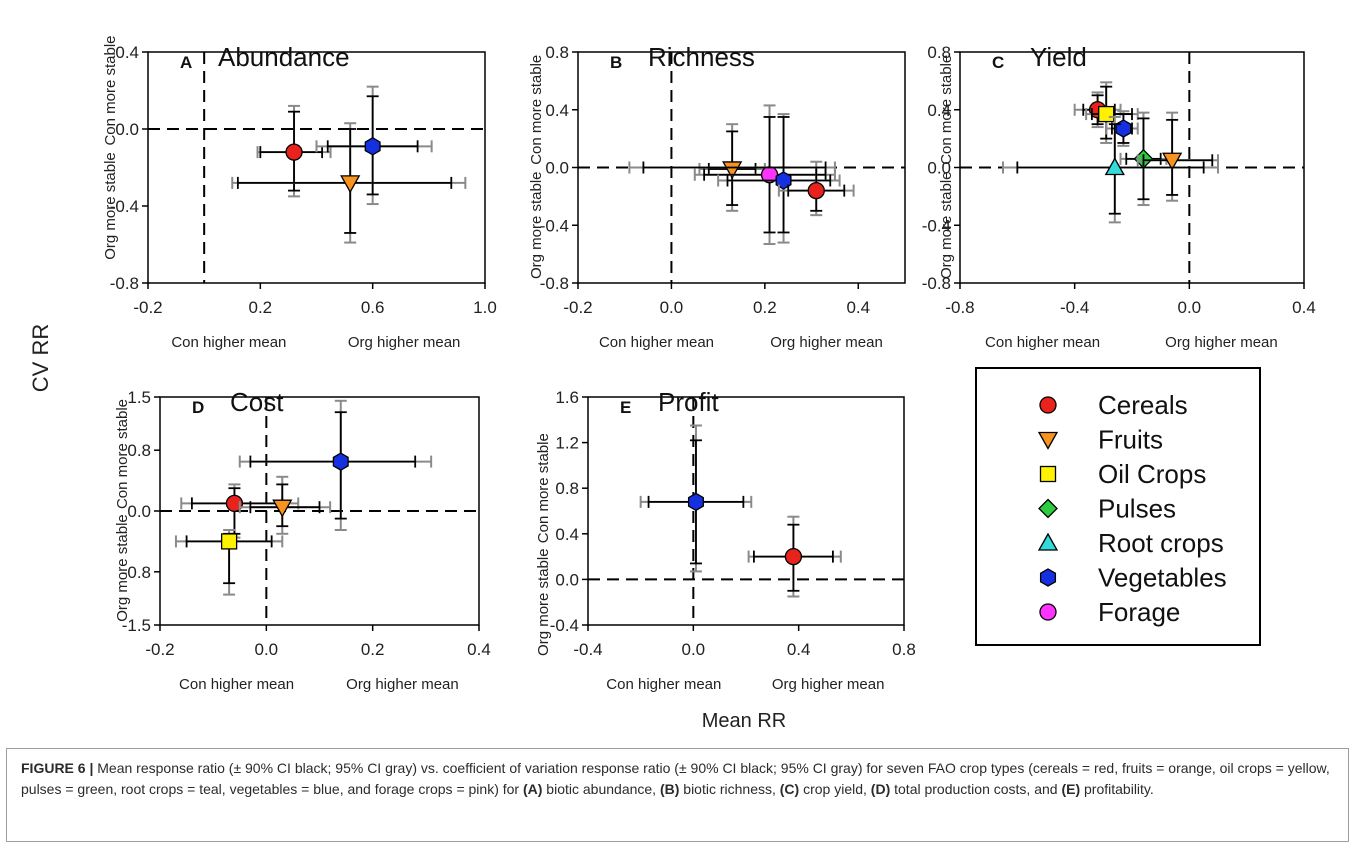 The height and width of the screenshot is (848, 1357). What do you see at coordinates (1130, 440) in the screenshot?
I see `legend-label: Fruits` at bounding box center [1130, 440].